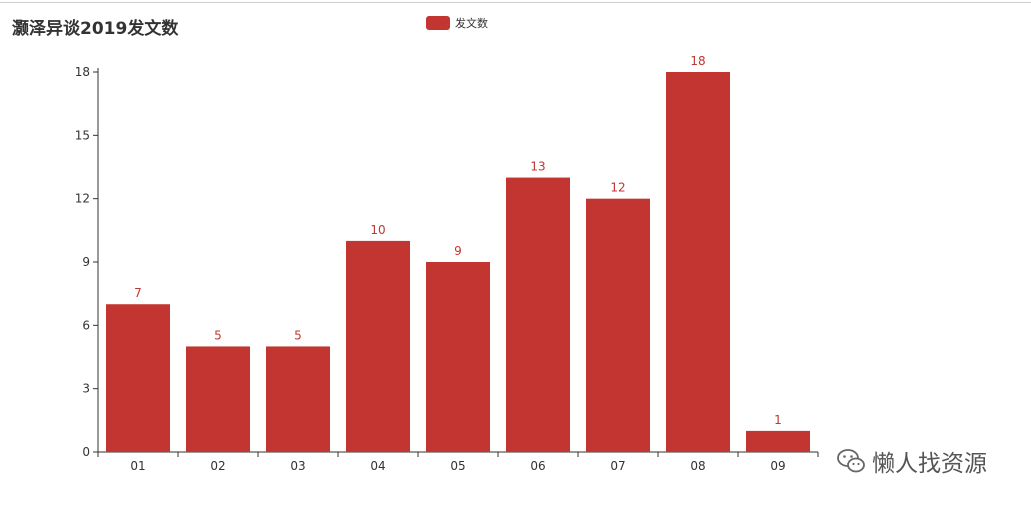 The image size is (1031, 506). I want to click on watermark-label: 懒人找资源, so click(929, 464).